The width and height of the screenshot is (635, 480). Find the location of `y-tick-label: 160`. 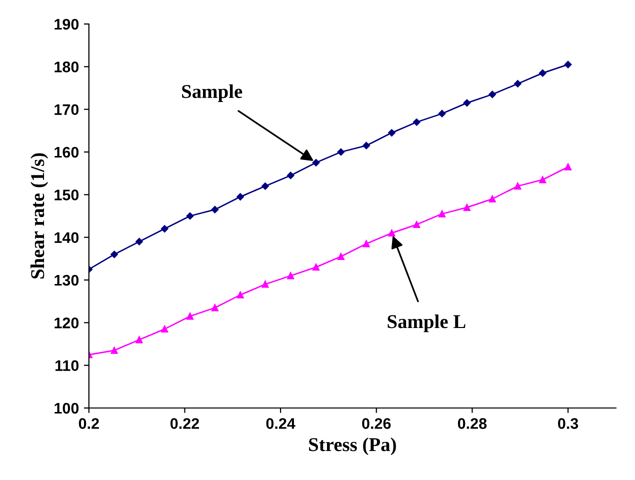

y-tick-label: 160 is located at coordinates (66, 152).